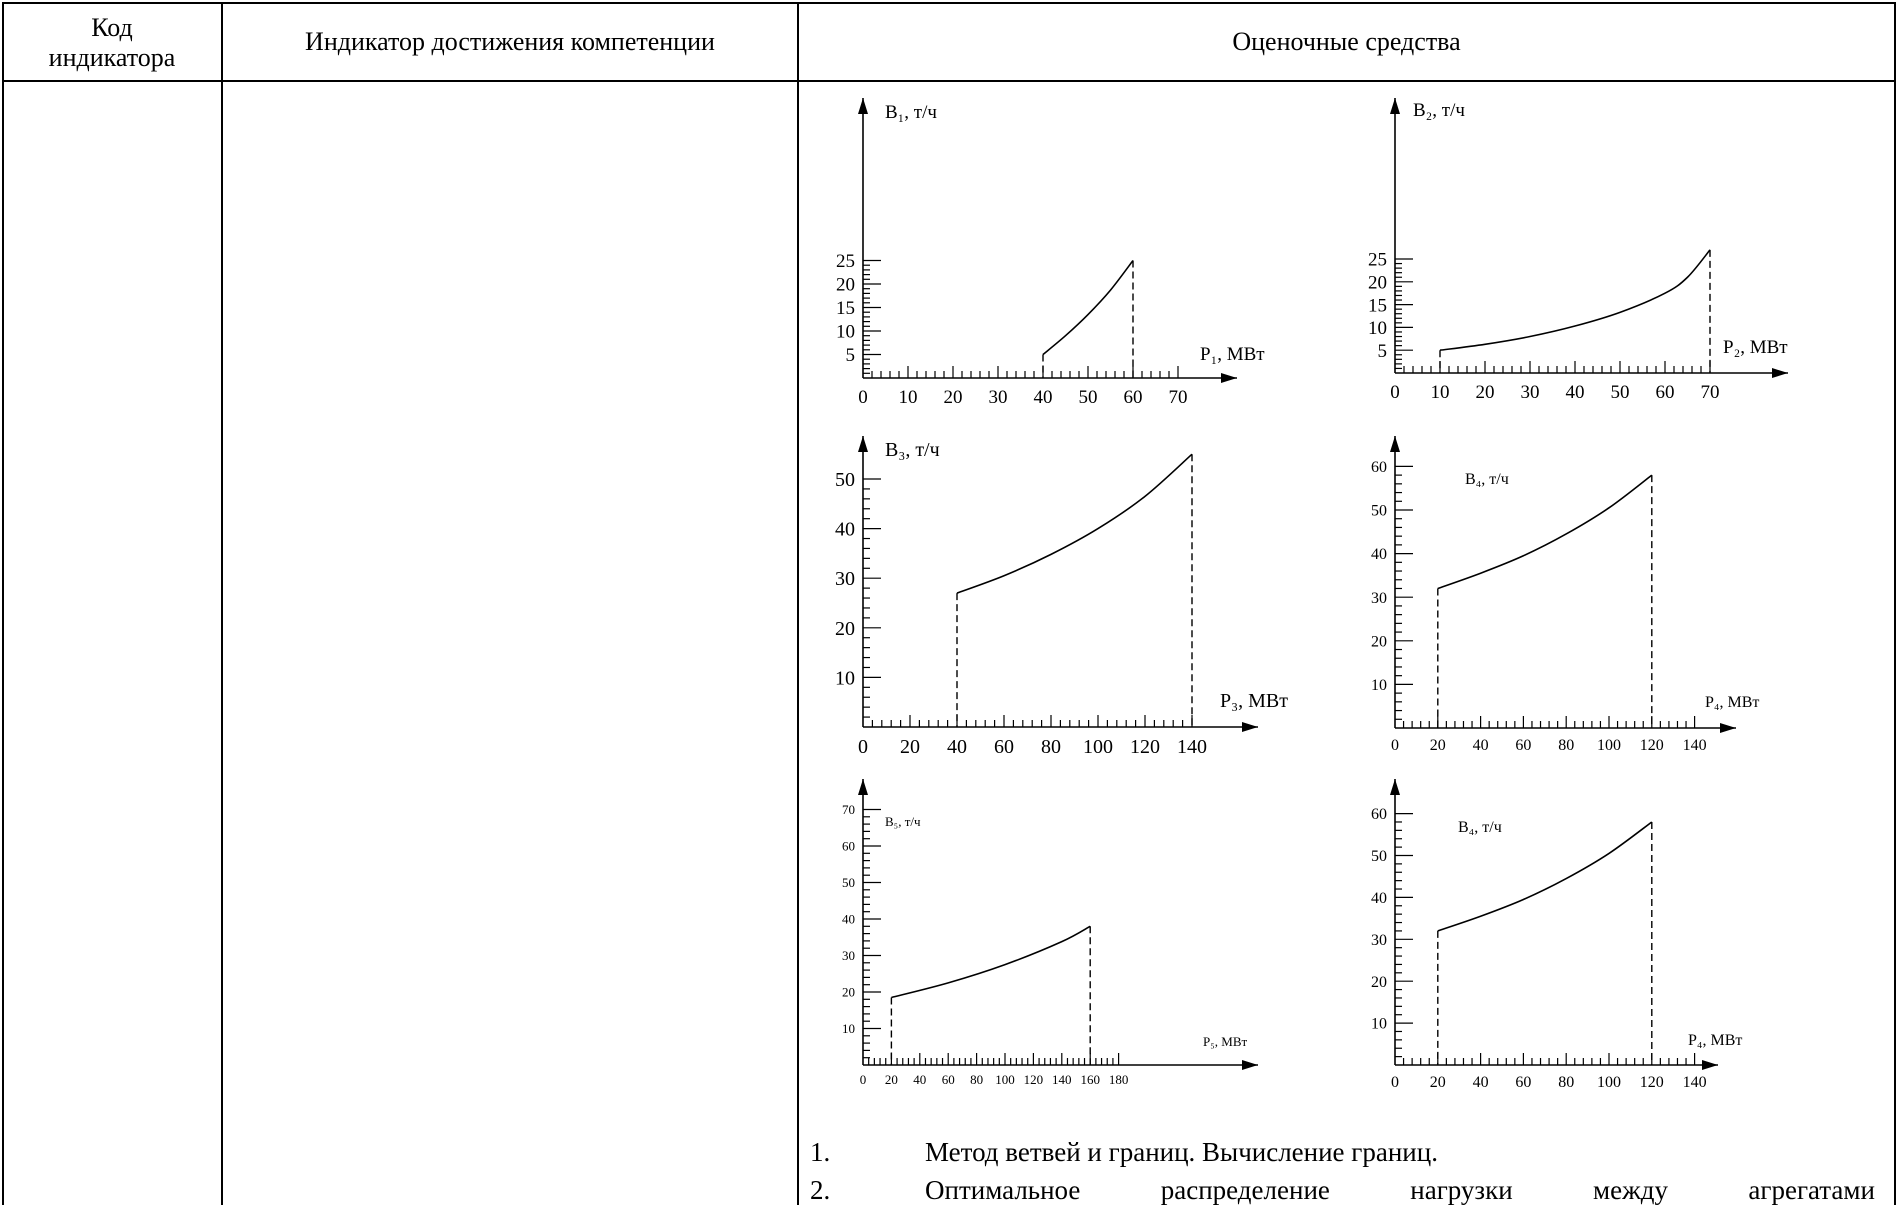 This screenshot has height=1209, width=1898. I want to click on x-axis-label: P₂, МВт, so click(1755, 347).